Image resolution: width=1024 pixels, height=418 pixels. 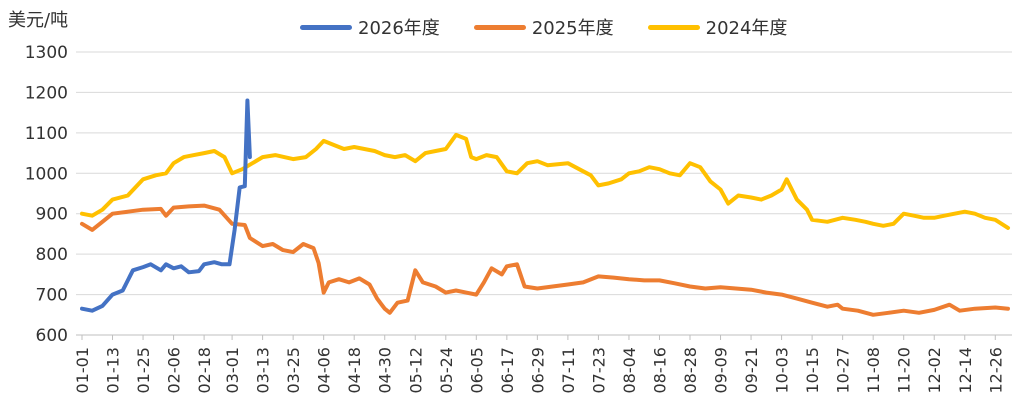 I want to click on x-tick-label-09-21: 09-21, so click(x=751, y=370).